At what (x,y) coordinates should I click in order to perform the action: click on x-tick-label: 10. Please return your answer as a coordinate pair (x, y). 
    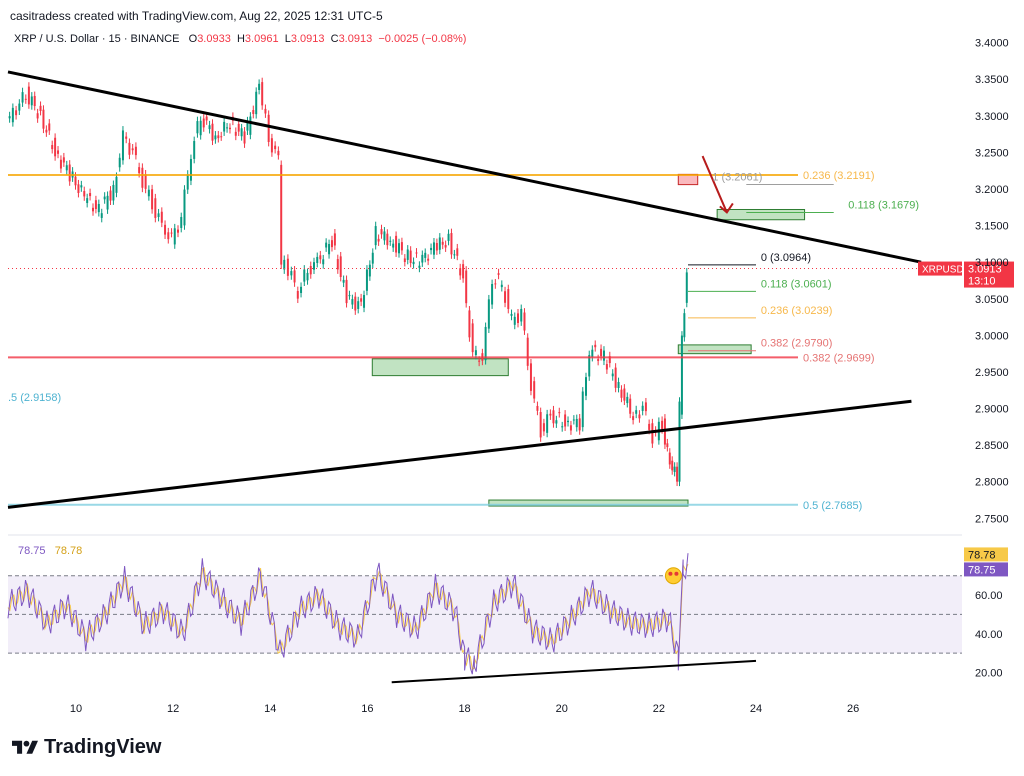
    Looking at the image, I should click on (76, 709).